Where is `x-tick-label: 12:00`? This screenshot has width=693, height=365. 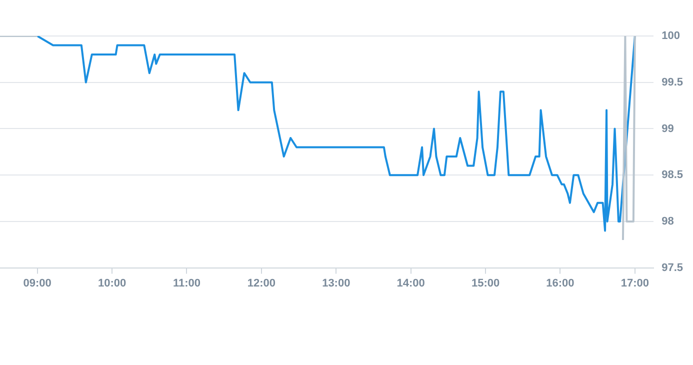
x-tick-label: 12:00 is located at coordinates (261, 283).